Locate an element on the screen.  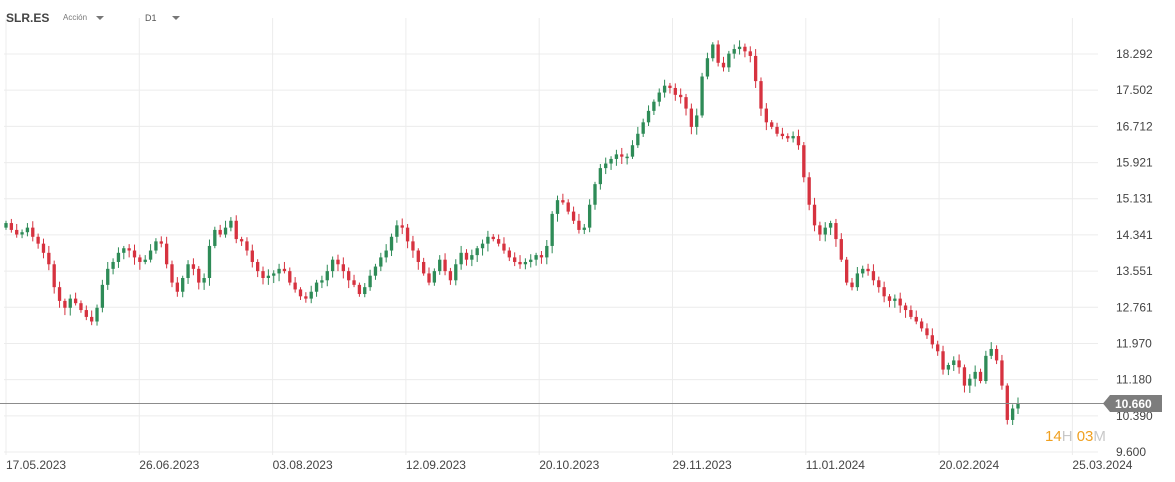
timeframe-selector: D1 is located at coordinates (151, 18).